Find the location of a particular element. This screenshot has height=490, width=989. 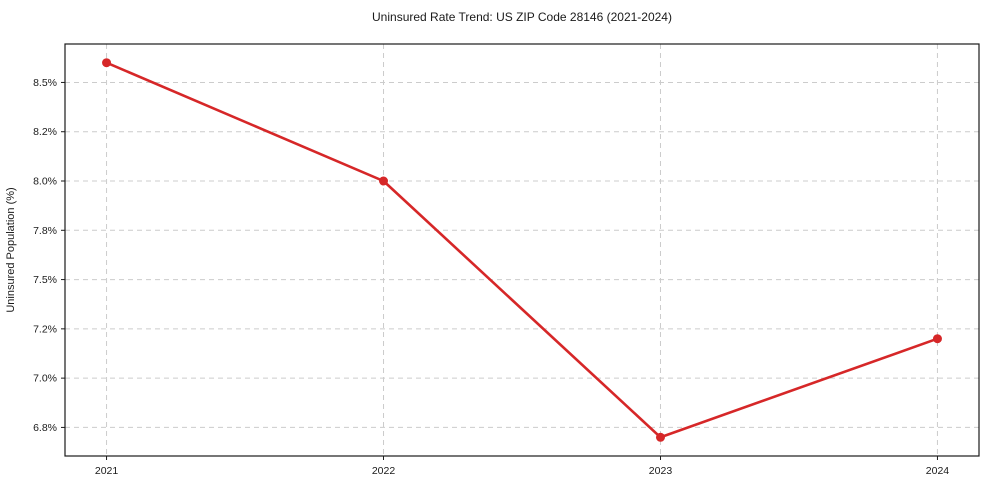

y-tick-label: 7.5% is located at coordinates (45, 280).